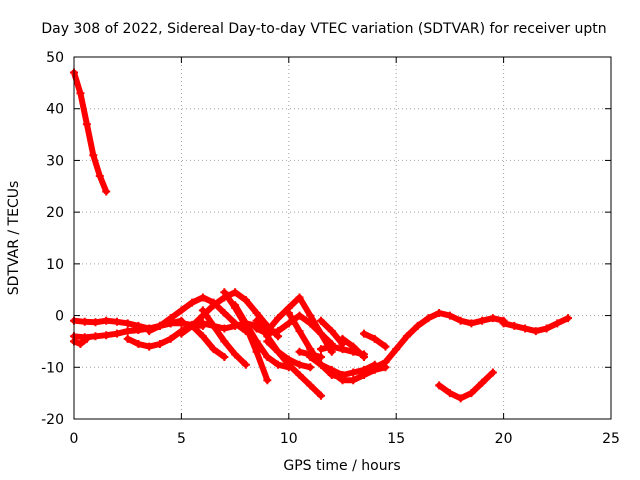 This screenshot has width=640, height=480. Describe the element at coordinates (55, 110) in the screenshot. I see `y-tick-label: 40` at that location.